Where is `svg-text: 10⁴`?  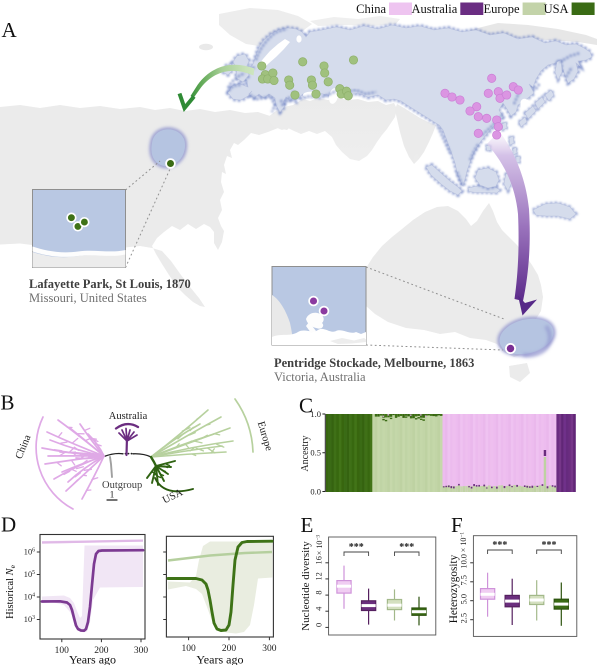
svg-text: 10⁴ is located at coordinates (29, 597).